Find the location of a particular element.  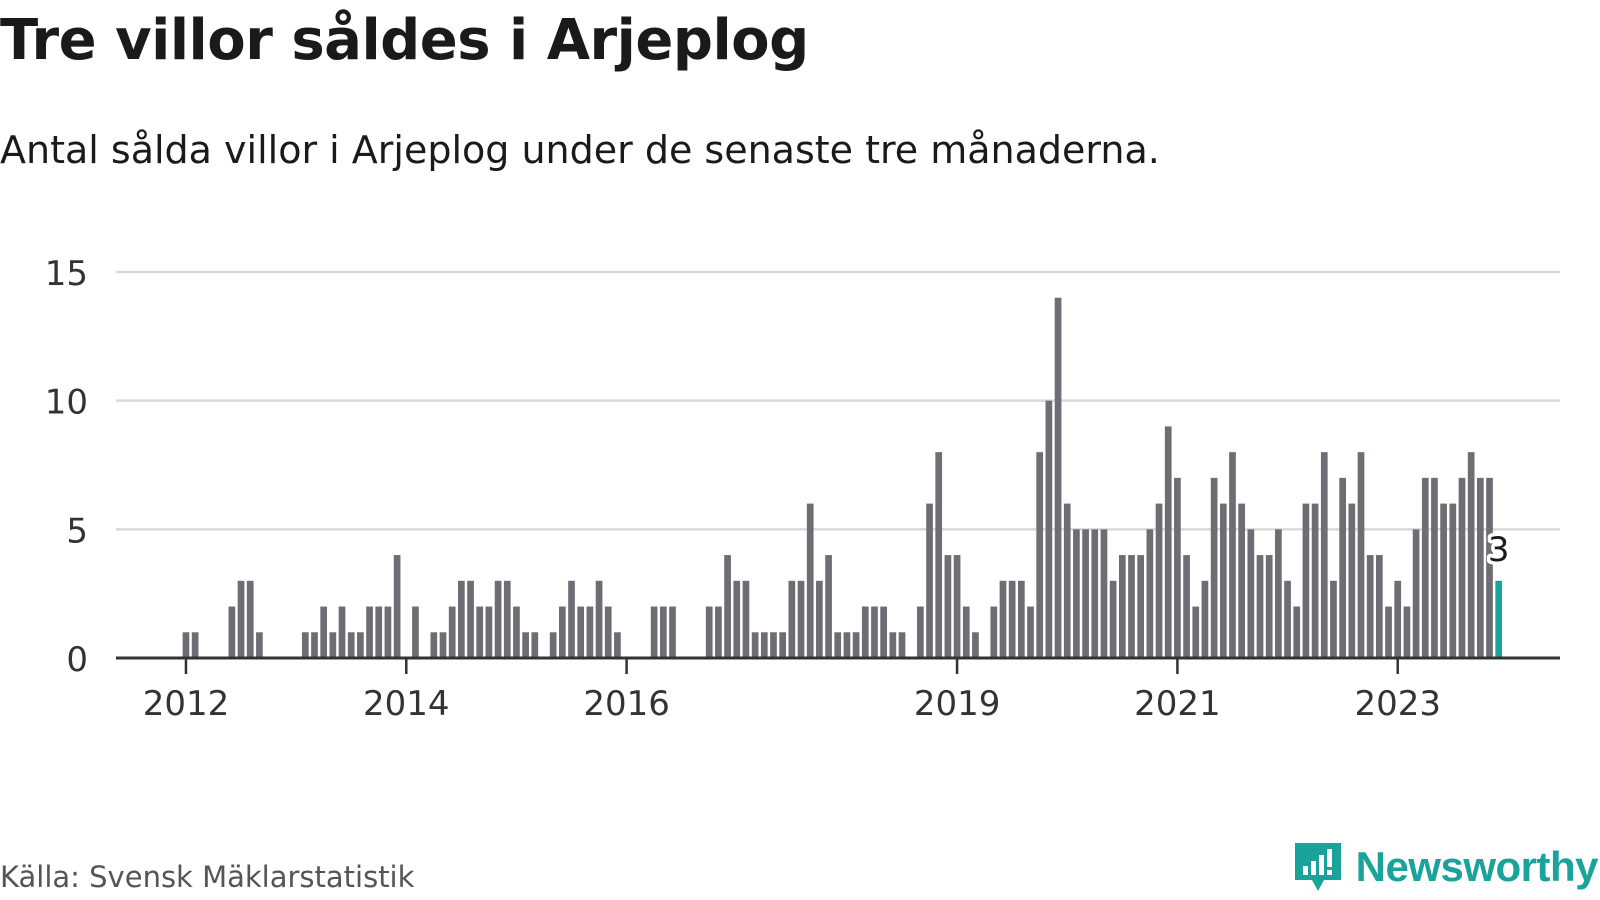

source-note: Källa: Svensk Mäklarstatistik is located at coordinates (207, 877).